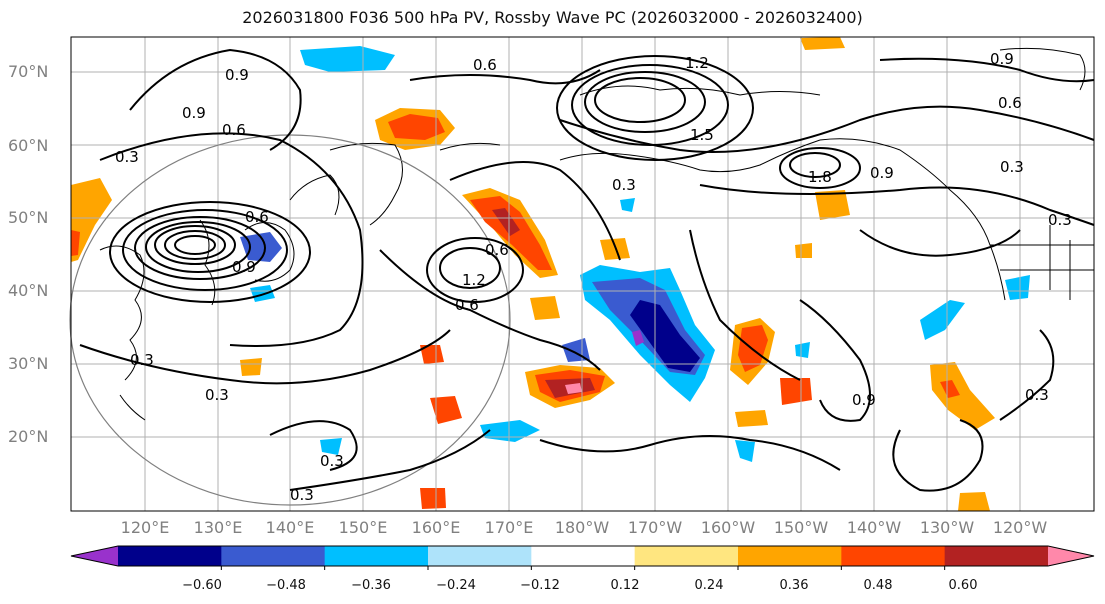 This screenshot has width=1105, height=604. Describe the element at coordinates (874, 527) in the screenshot. I see `longitude-label: 140°W` at that location.